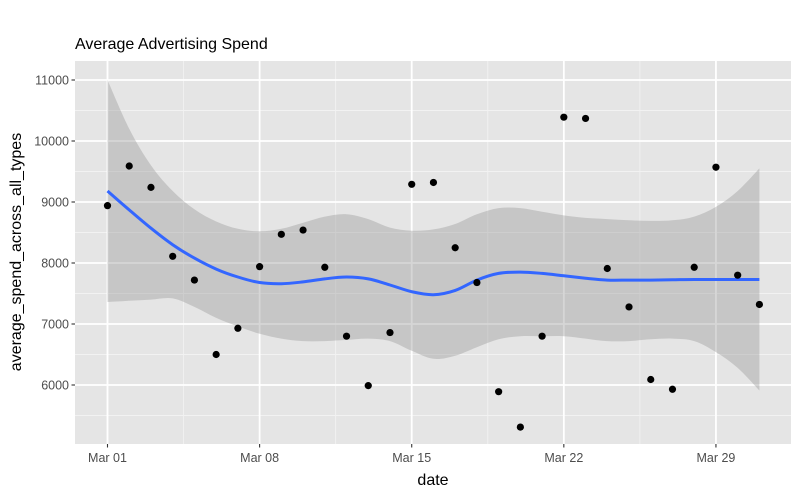 The height and width of the screenshot is (494, 800). What do you see at coordinates (629, 307) in the screenshot?
I see `data-point: Mar 25: 7280` at bounding box center [629, 307].